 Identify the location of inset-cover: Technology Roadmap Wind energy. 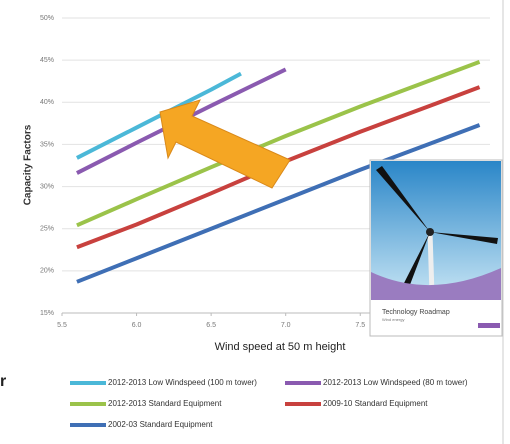
(436, 248).